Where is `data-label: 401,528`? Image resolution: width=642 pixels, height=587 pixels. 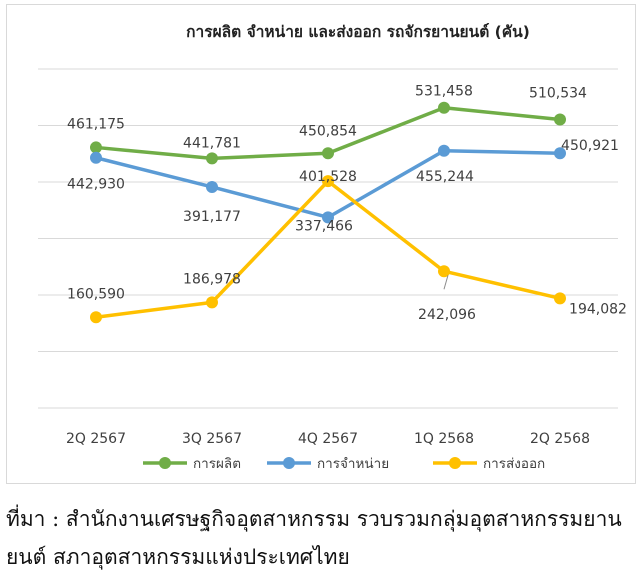
data-label: 401,528 is located at coordinates (328, 177).